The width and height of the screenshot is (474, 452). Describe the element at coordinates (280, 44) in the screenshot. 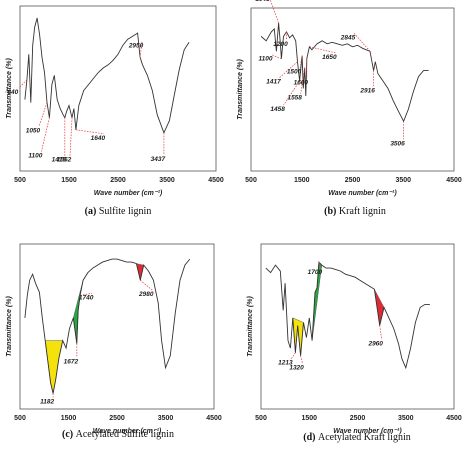

I see `peak-annotation: 1200` at that location.